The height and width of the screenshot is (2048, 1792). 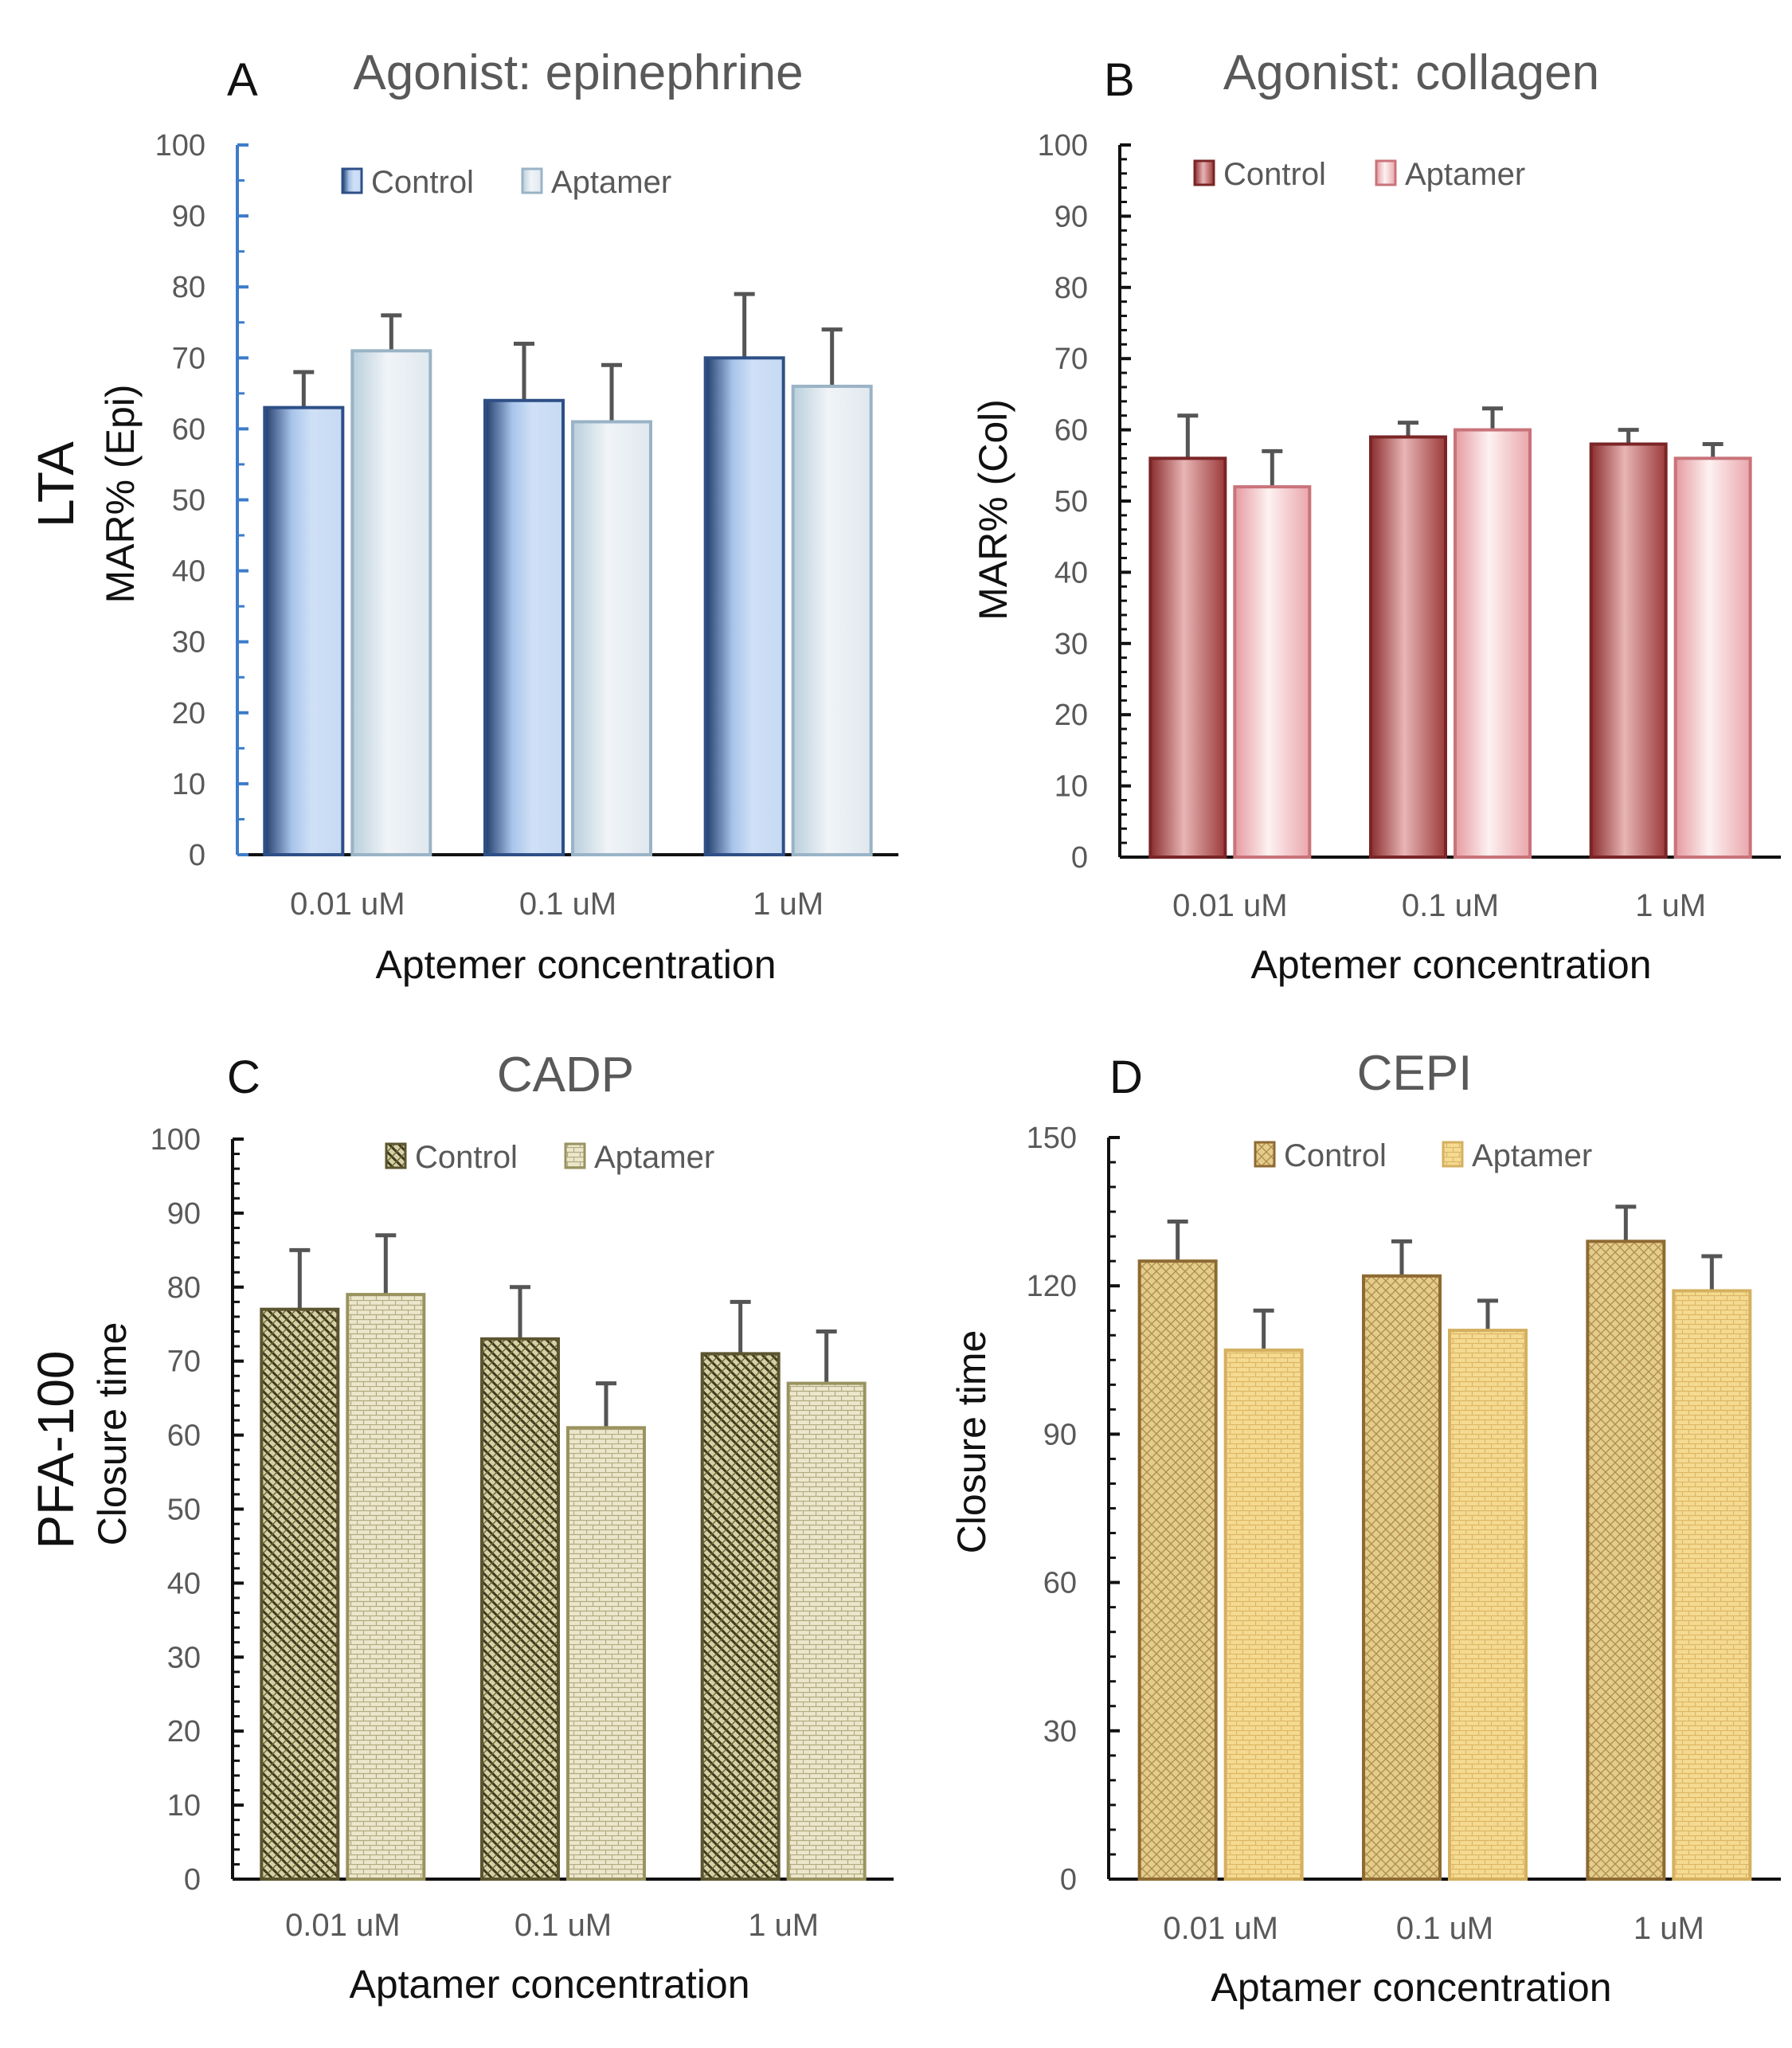 What do you see at coordinates (783, 1925) in the screenshot?
I see `panel-c-category-label: 1 uM` at bounding box center [783, 1925].